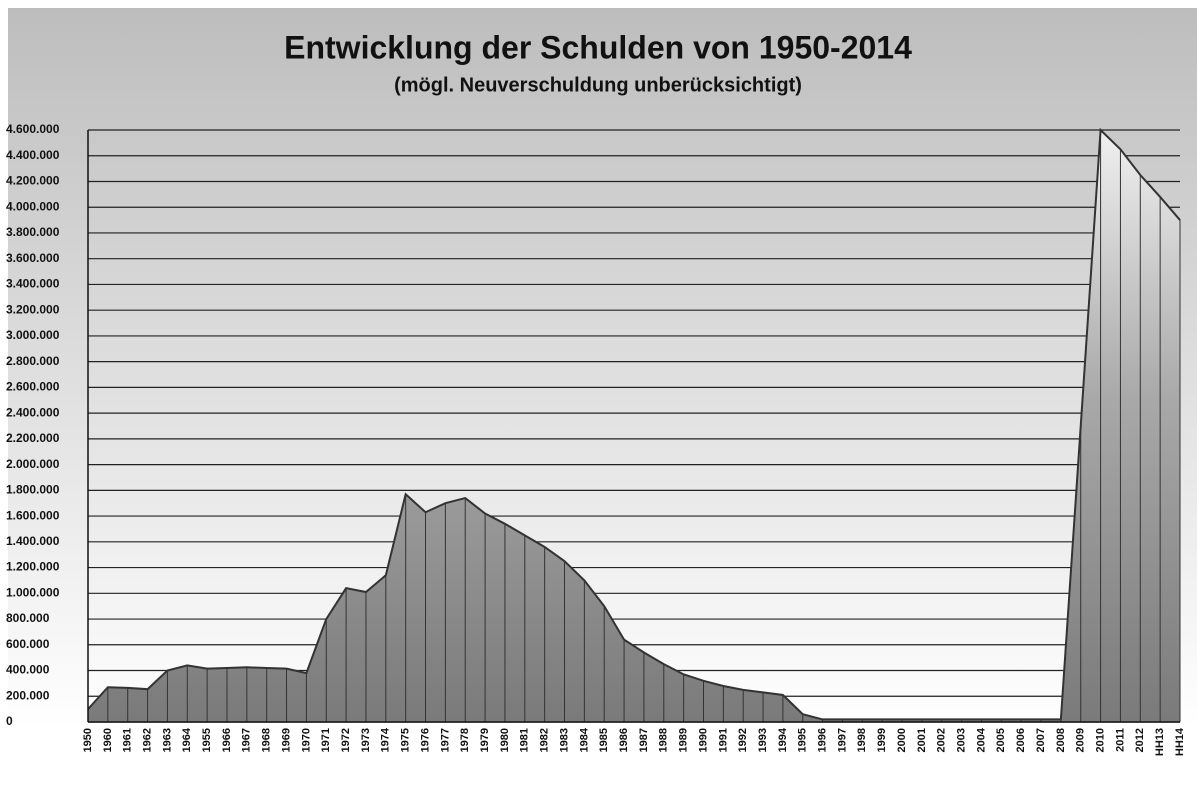 The height and width of the screenshot is (787, 1197). I want to click on y-tick-label: 400.000, so click(28, 670).